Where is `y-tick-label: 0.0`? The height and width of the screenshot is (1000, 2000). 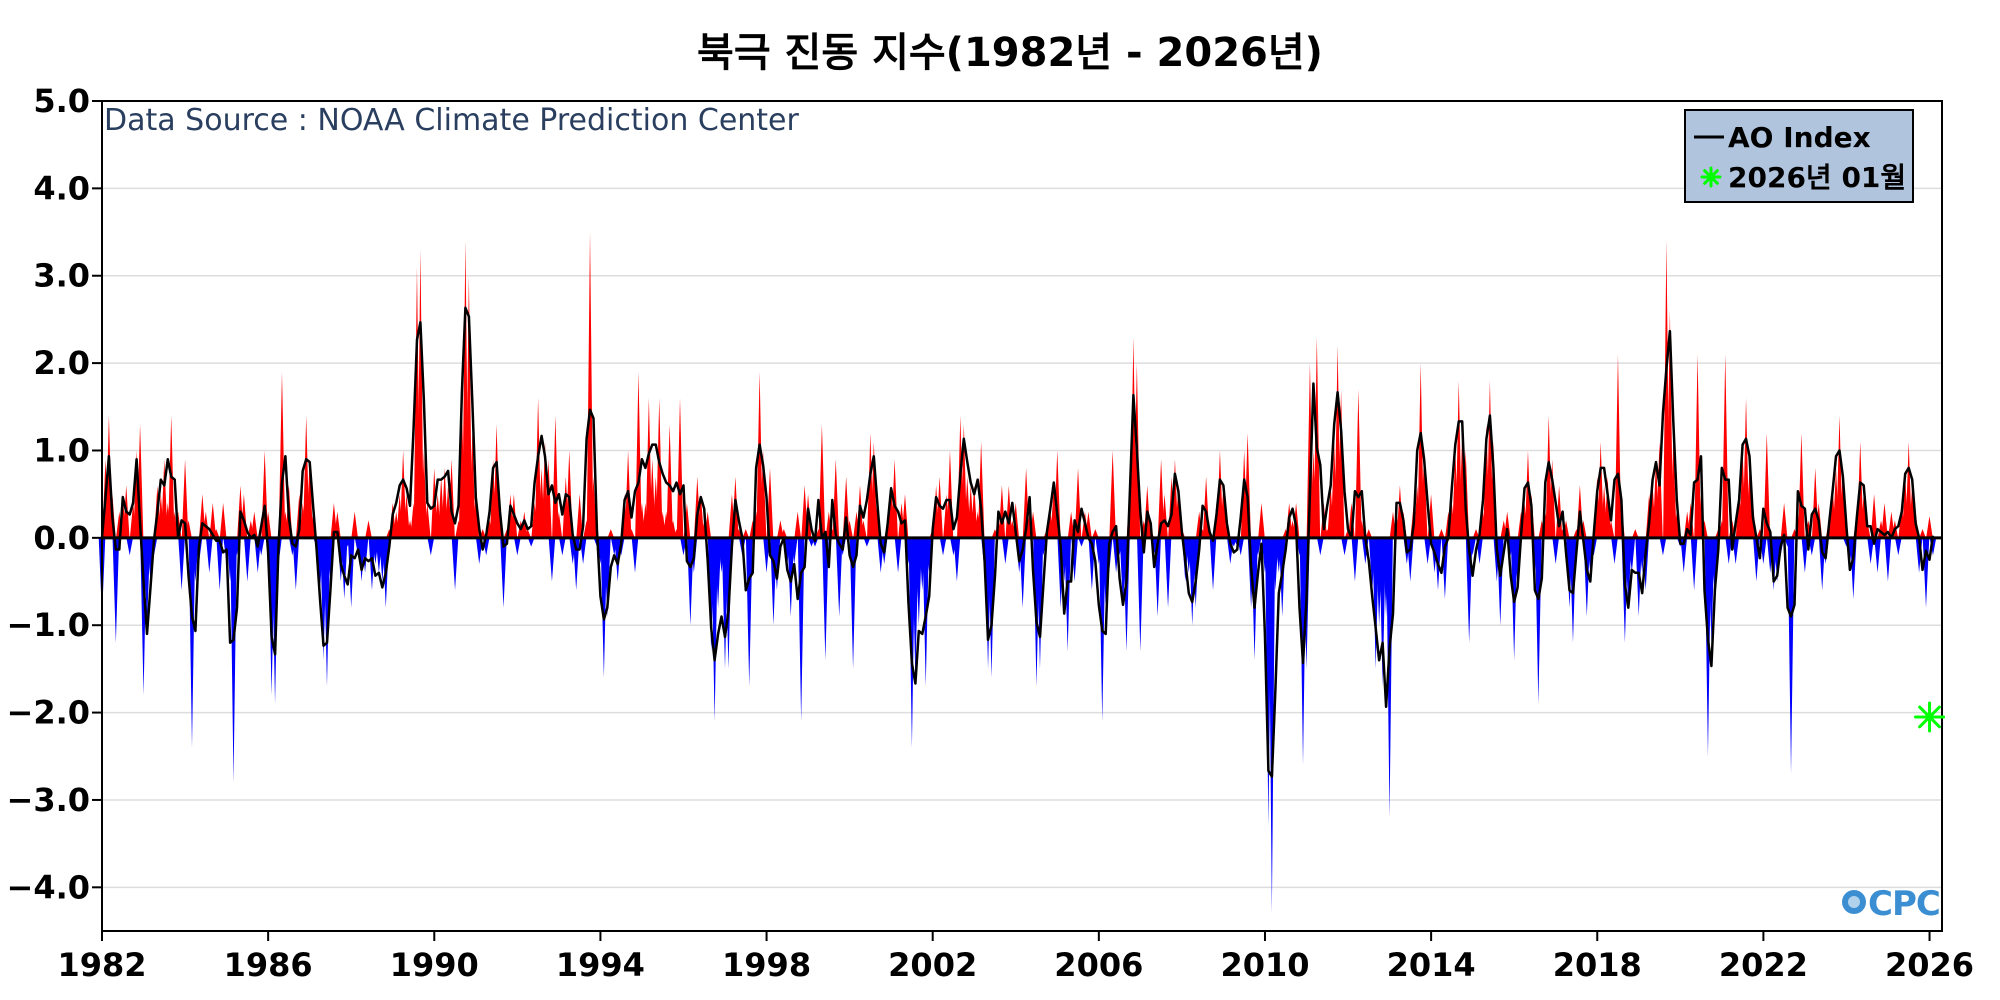 y-tick-label: 0.0 is located at coordinates (61, 538).